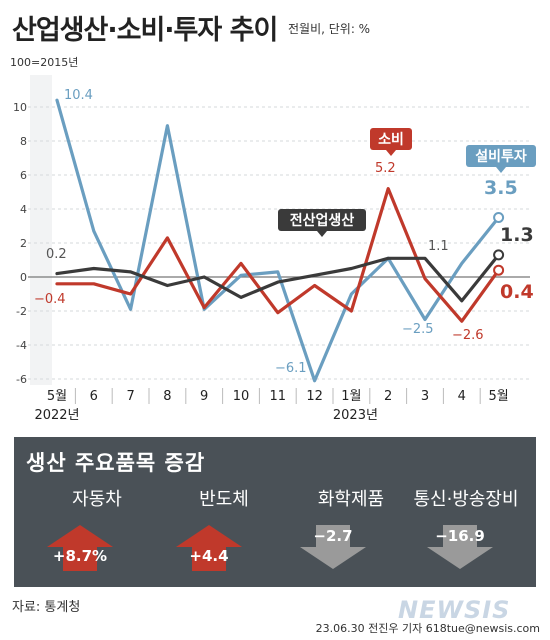  I want to click on y-tick-label: 4, so click(23, 209).